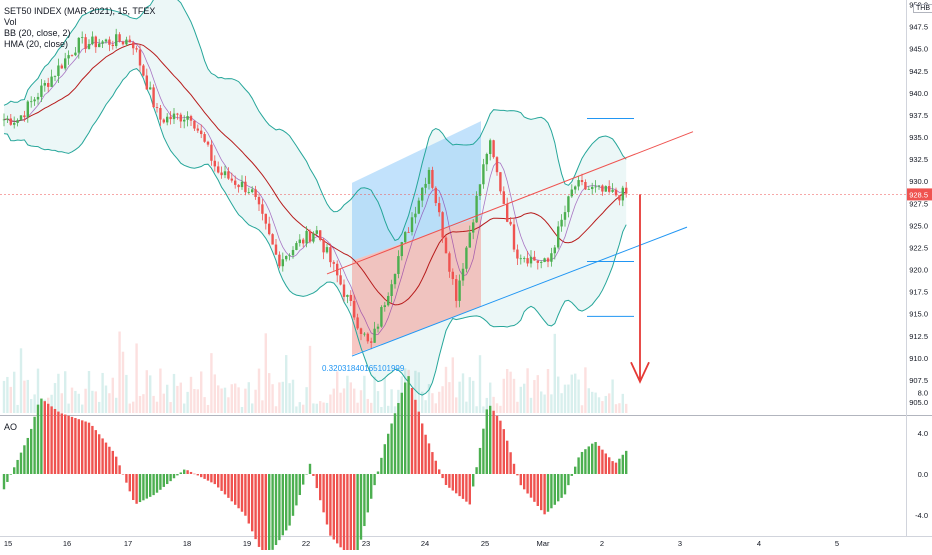  What do you see at coordinates (543, 543) in the screenshot?
I see `x-tick-label: Mar` at bounding box center [543, 543].